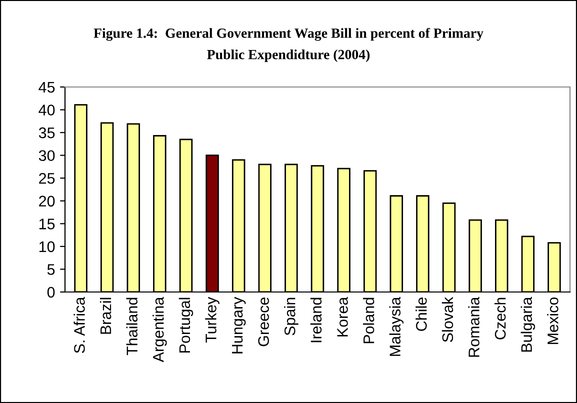 The height and width of the screenshot is (403, 577). What do you see at coordinates (396, 326) in the screenshot?
I see `x-tick-label: Malaysia` at bounding box center [396, 326].